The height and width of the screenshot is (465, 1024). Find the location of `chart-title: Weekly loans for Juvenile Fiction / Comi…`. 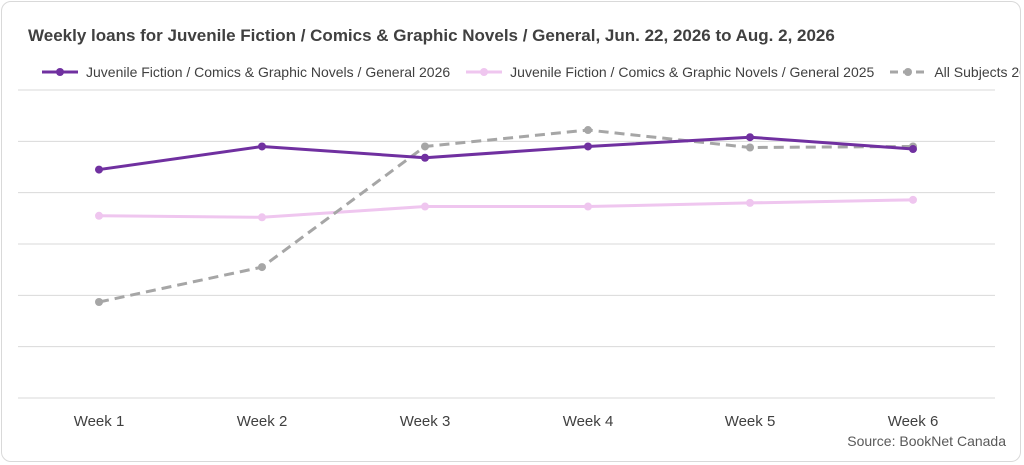

chart-title: Weekly loans for Juvenile Fiction / Comi… is located at coordinates (431, 35).